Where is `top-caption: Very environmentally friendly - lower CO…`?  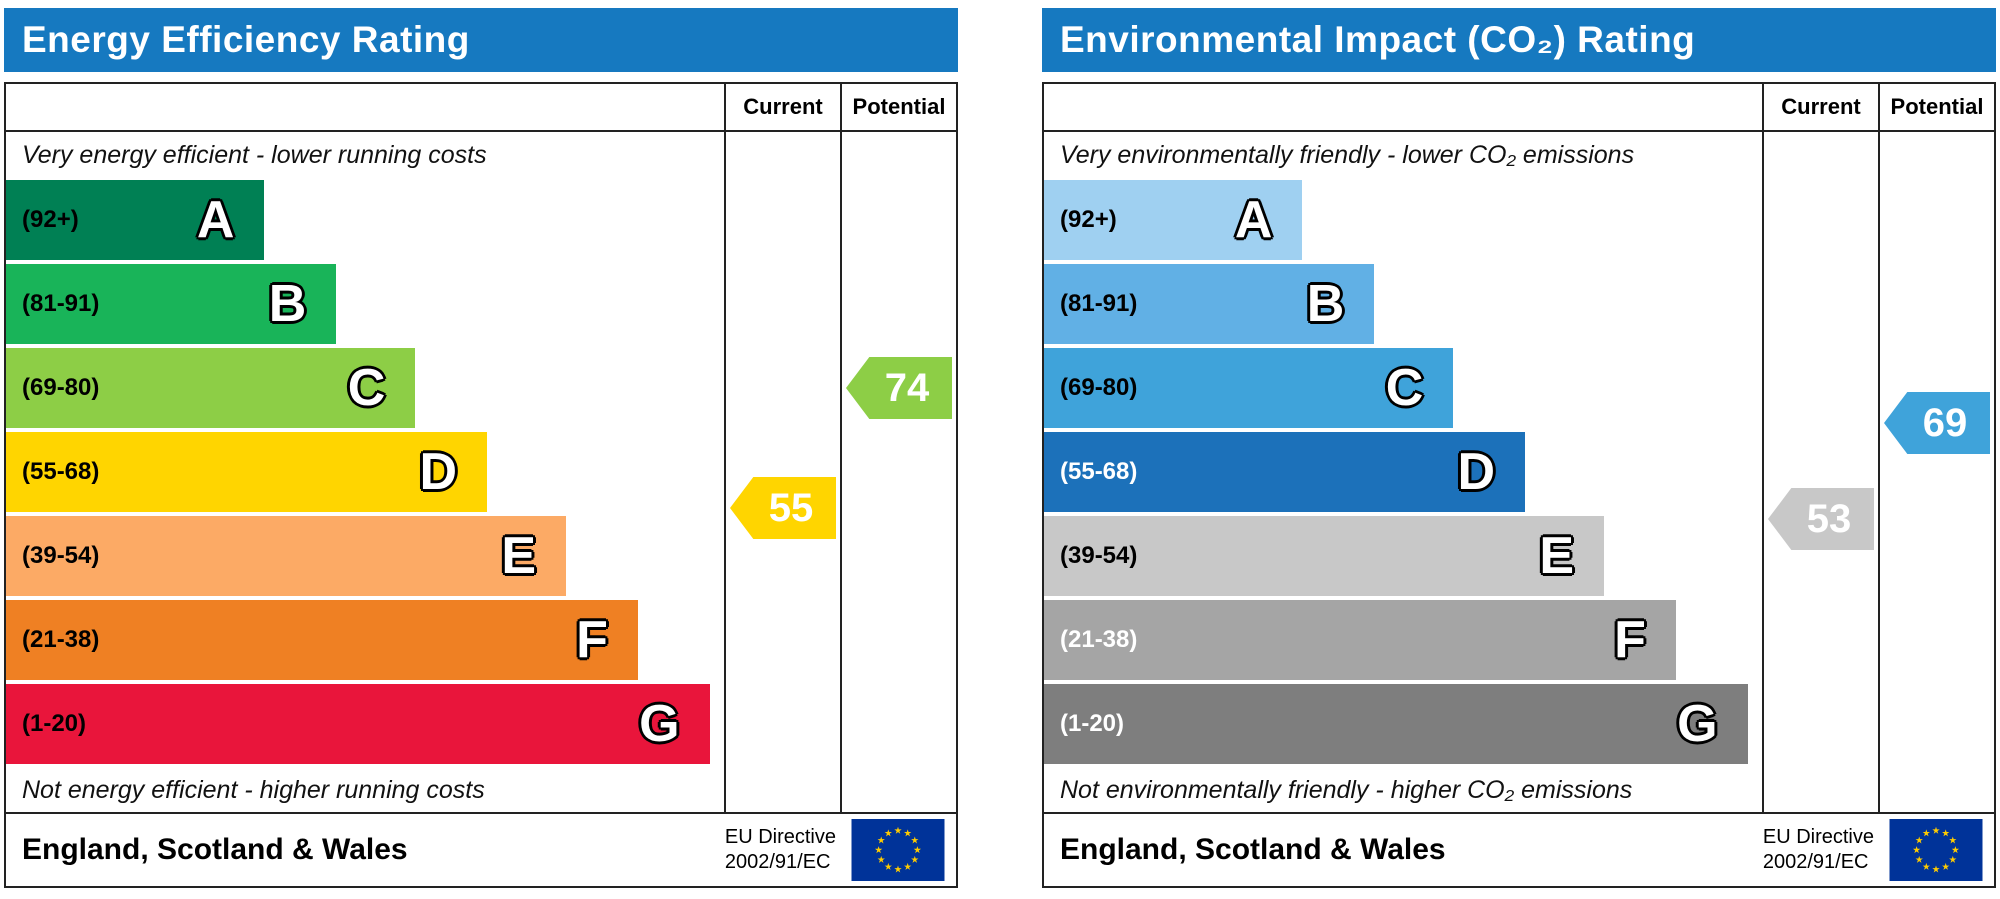 top-caption: Very environmentally friendly - lower CO… is located at coordinates (1347, 154).